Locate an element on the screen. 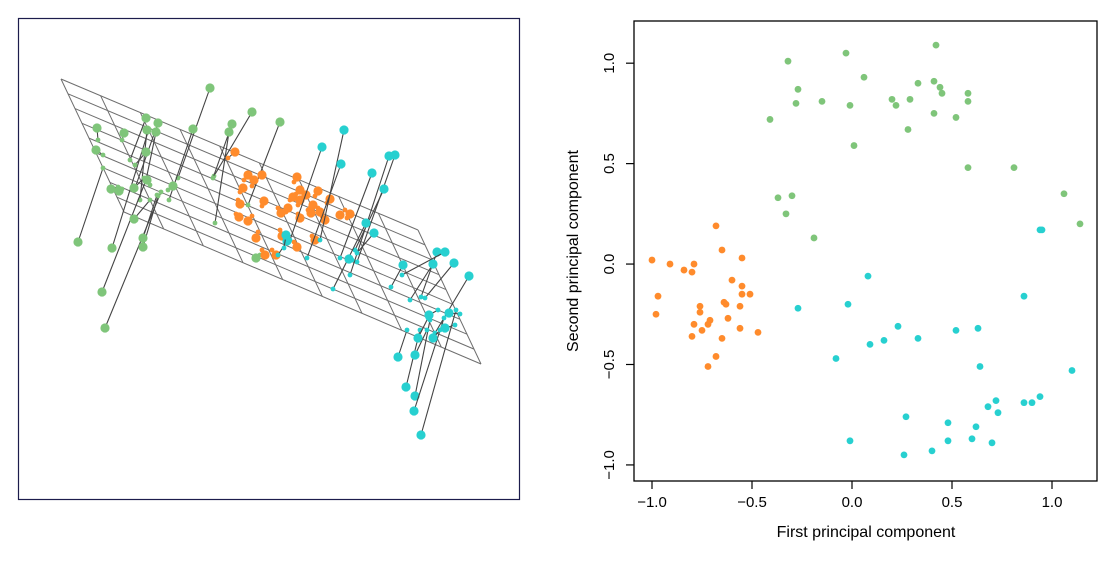 This screenshot has width=1120, height=570. x-tick-label: −0.5 is located at coordinates (752, 502).